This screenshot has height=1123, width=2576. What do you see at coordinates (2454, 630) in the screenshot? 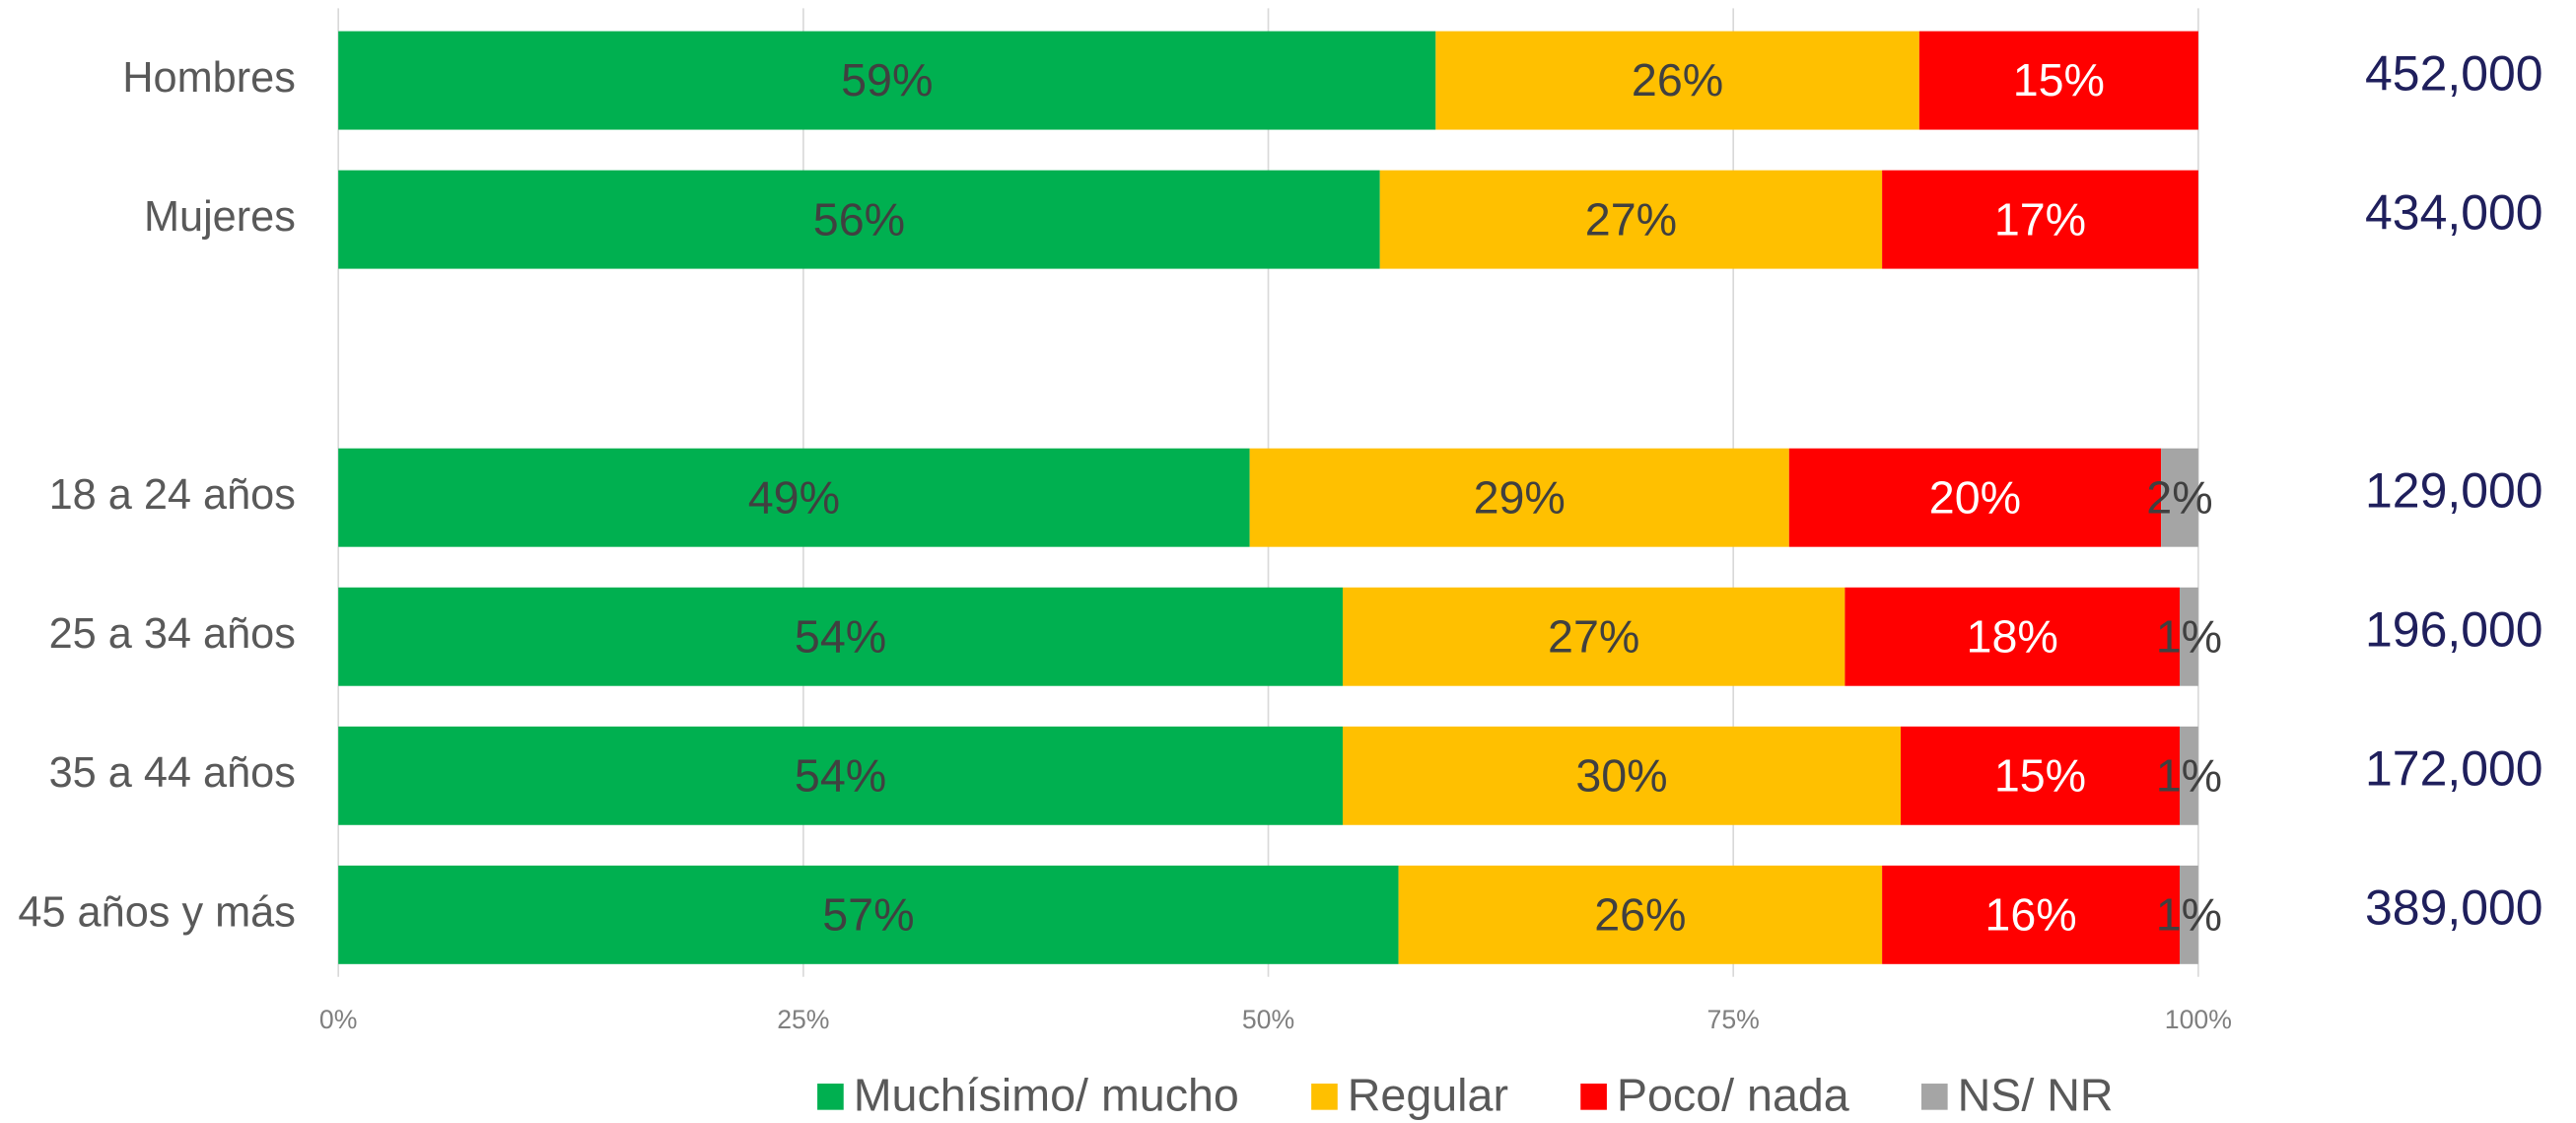
I see `total-label: 196,000` at bounding box center [2454, 630].